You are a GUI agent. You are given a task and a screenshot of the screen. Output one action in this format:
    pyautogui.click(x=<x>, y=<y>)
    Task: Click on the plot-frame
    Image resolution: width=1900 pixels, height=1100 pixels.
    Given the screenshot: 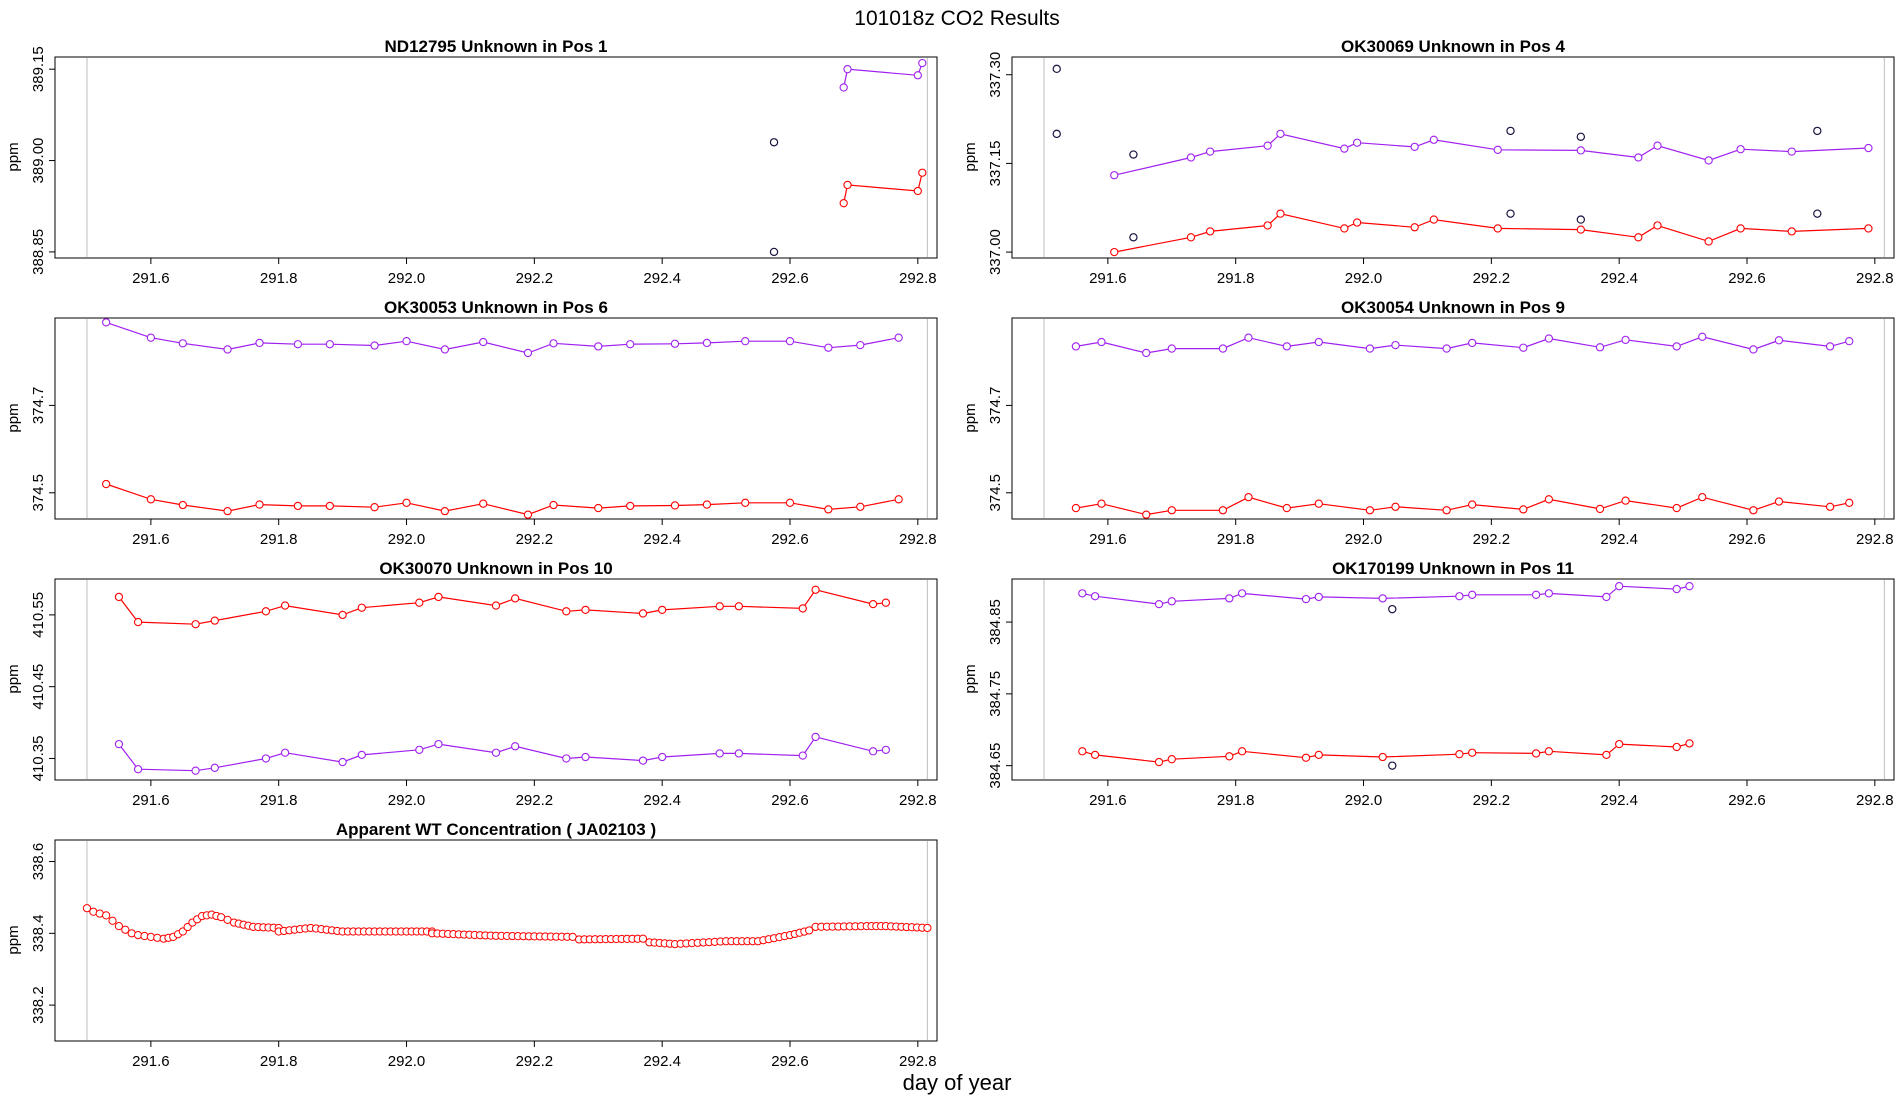 What is the action you would take?
    pyautogui.click(x=496, y=679)
    